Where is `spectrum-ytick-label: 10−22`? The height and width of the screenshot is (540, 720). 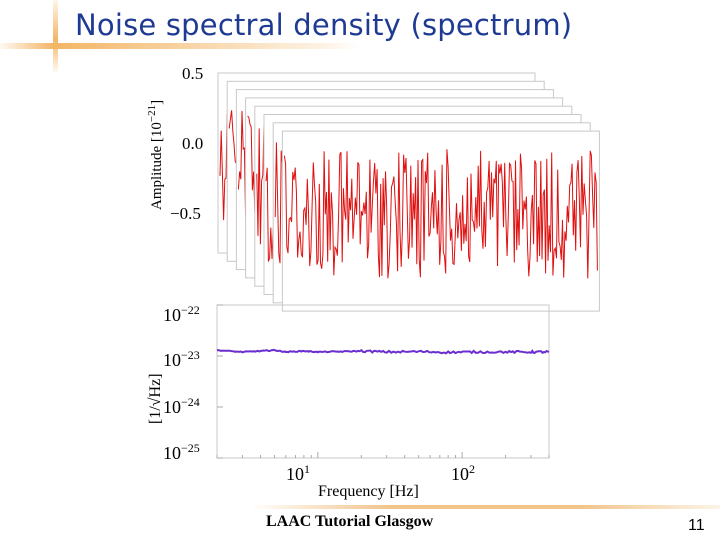 spectrum-ytick-label: 10−22 is located at coordinates (181, 314).